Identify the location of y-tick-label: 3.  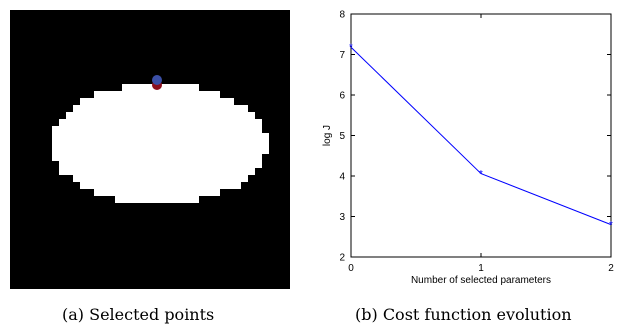
(342, 217).